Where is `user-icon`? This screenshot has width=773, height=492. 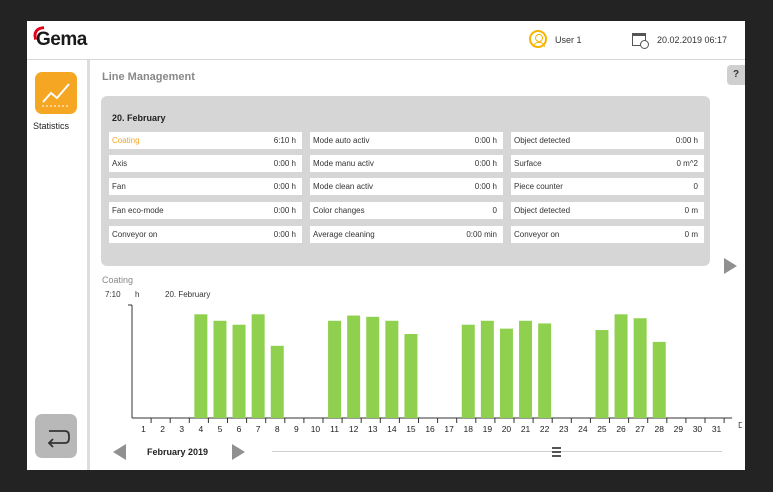
user-icon is located at coordinates (538, 39).